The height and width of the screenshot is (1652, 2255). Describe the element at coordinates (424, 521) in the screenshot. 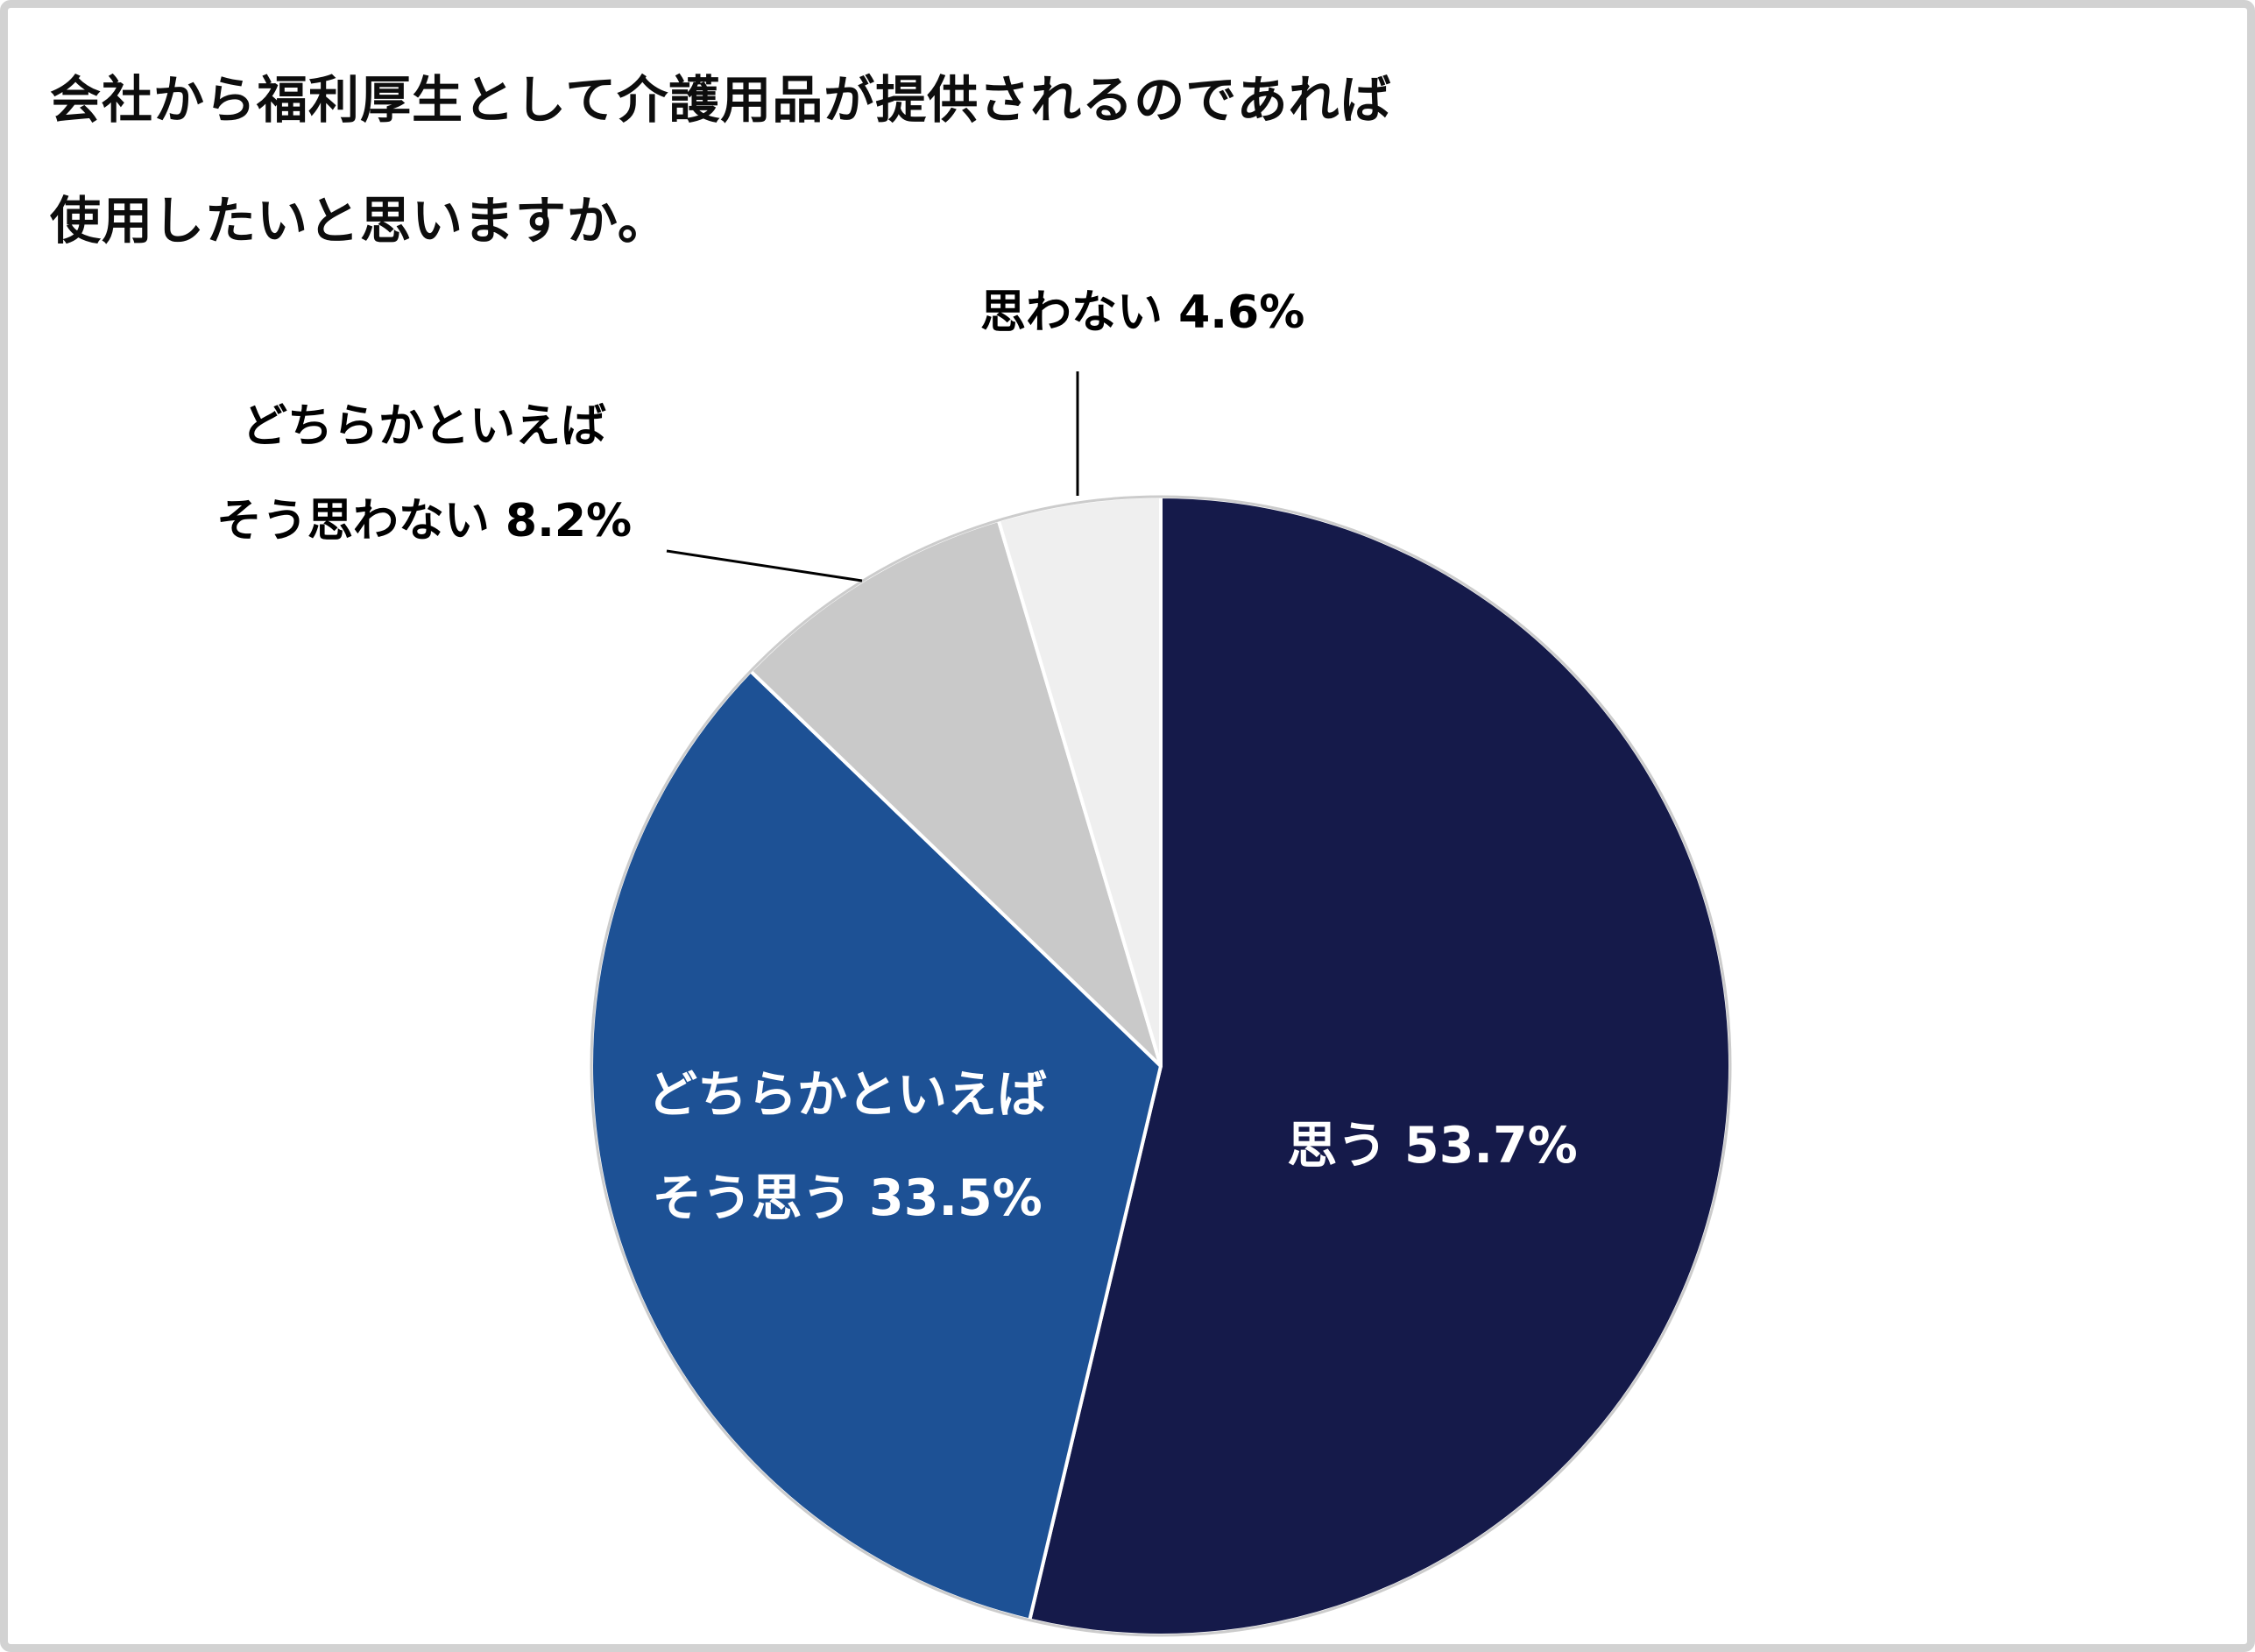

I see `label-dochira-omowanai-line2: そう思わない 8.2%` at that location.